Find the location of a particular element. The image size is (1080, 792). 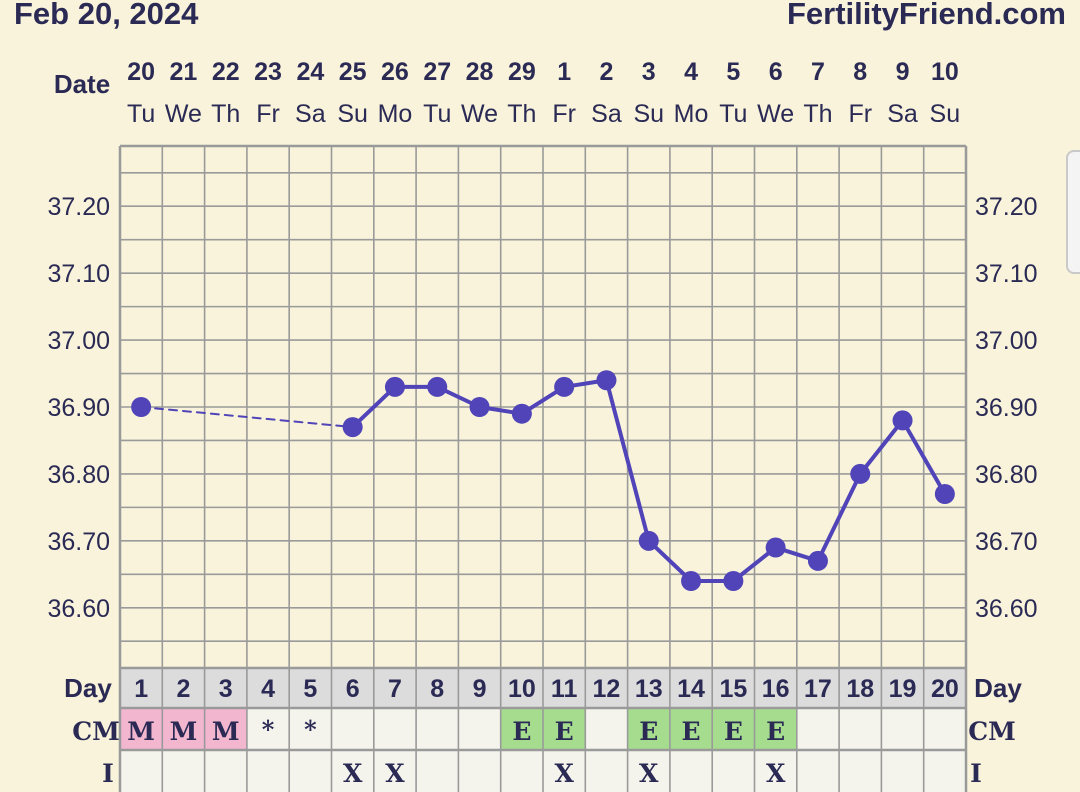

y-tick-label-left: 37.10 is located at coordinates (78, 274).